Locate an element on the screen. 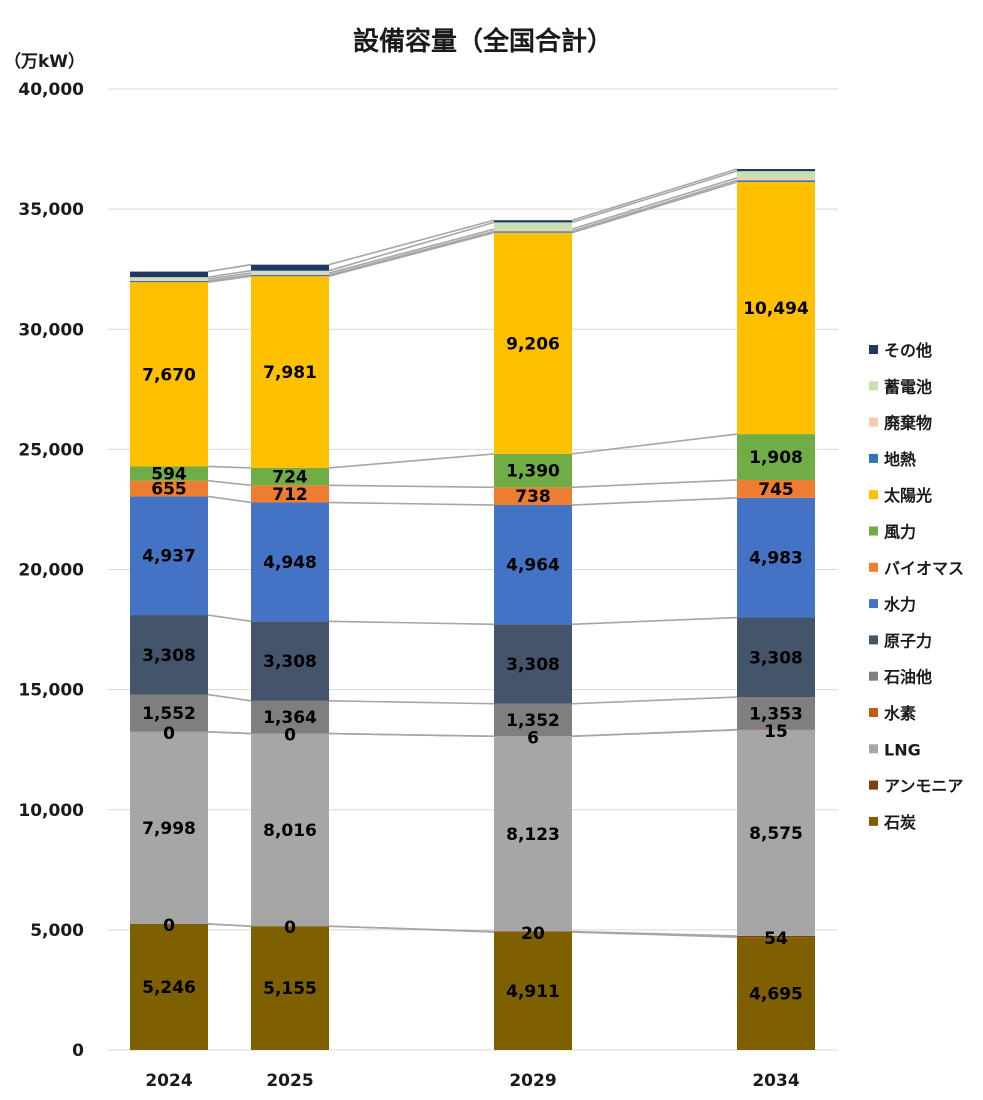 This screenshot has height=1100, width=983. legend-label: バイオマス is located at coordinates (924, 568).